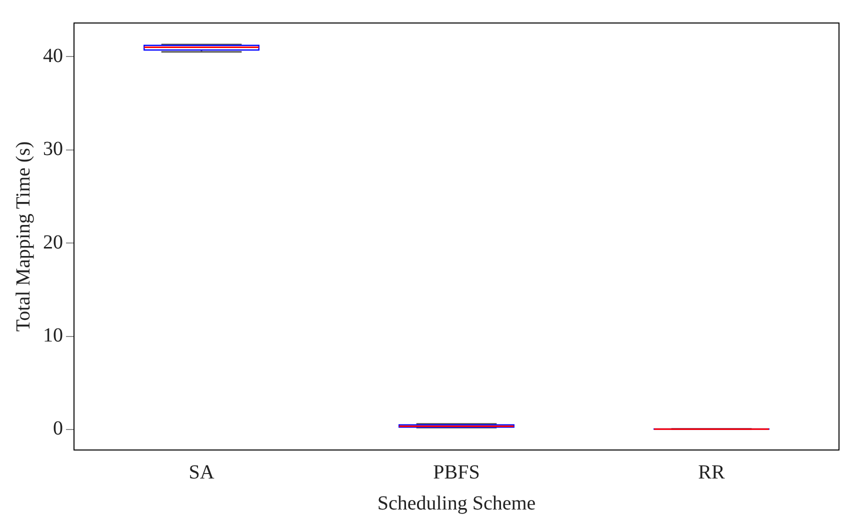 The height and width of the screenshot is (528, 849). I want to click on y-axis-title: Total Mapping Time (s), so click(23, 236).